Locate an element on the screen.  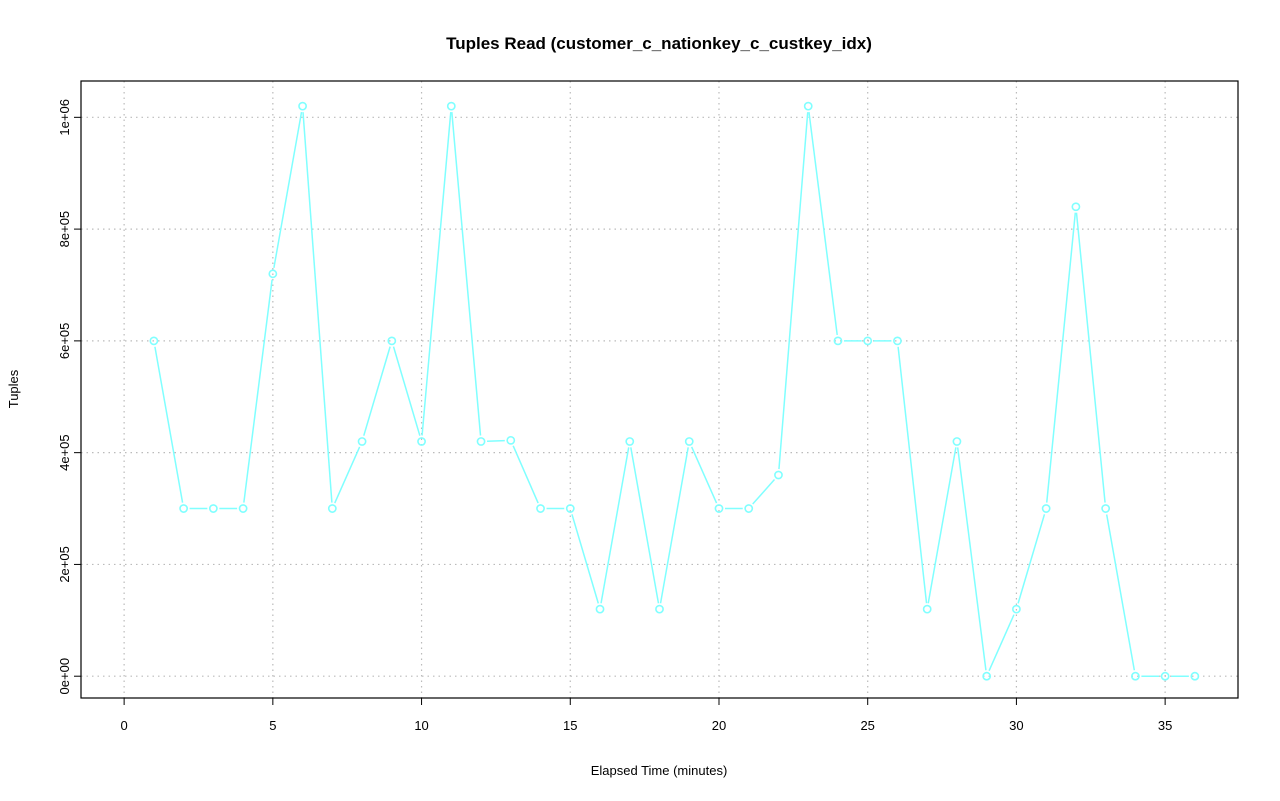
y-tick-label: 2e+05 is located at coordinates (64, 564).